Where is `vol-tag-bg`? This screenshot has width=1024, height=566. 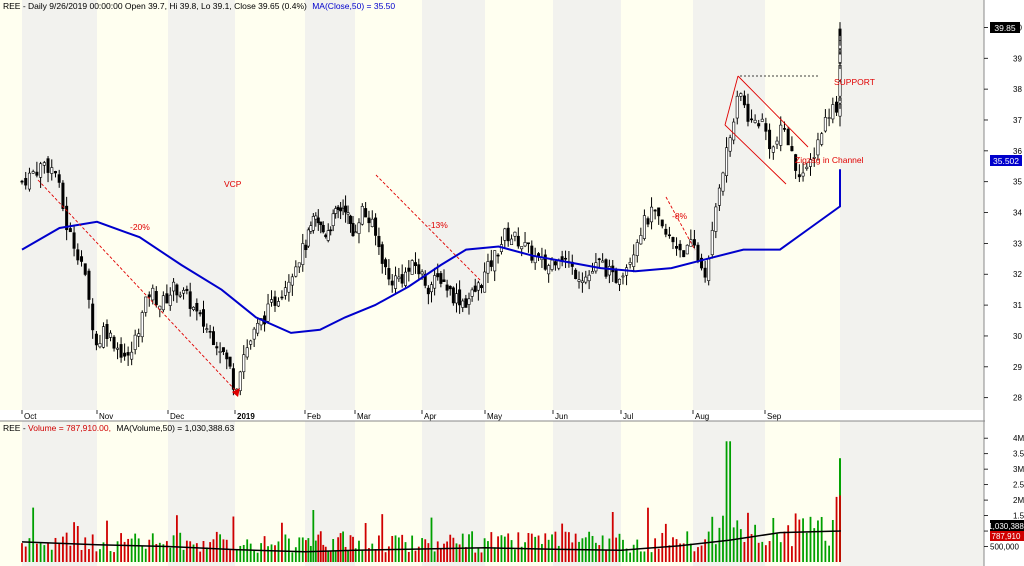 vol-tag-bg is located at coordinates (1007, 536).